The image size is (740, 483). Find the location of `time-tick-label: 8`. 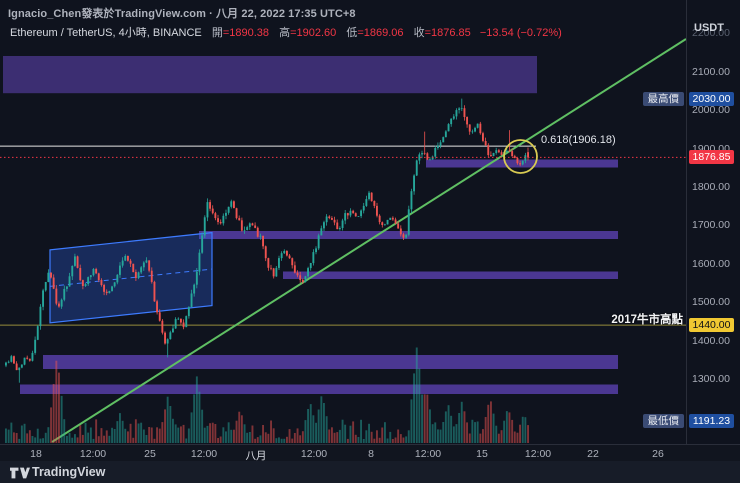

time-tick-label: 8 is located at coordinates (371, 454).